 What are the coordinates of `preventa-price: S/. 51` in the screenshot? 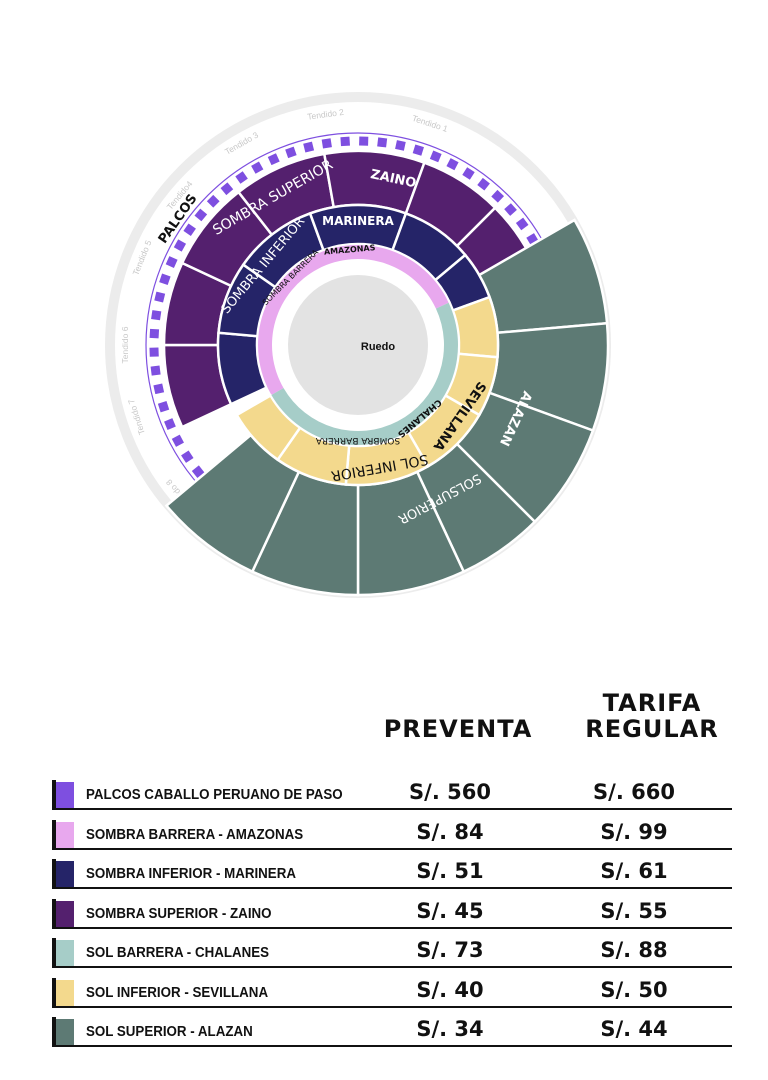 It's located at (450, 871).